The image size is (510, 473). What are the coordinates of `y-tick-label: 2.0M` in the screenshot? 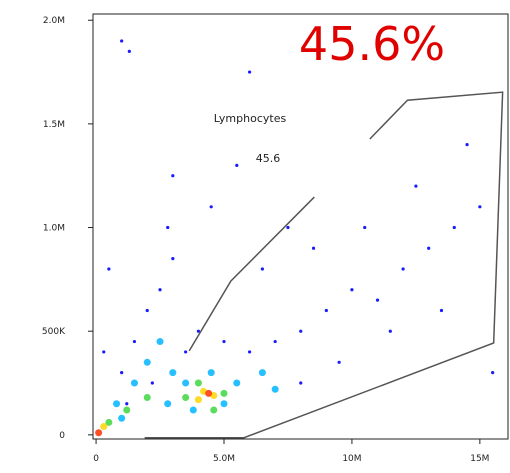 It's located at (54, 21).